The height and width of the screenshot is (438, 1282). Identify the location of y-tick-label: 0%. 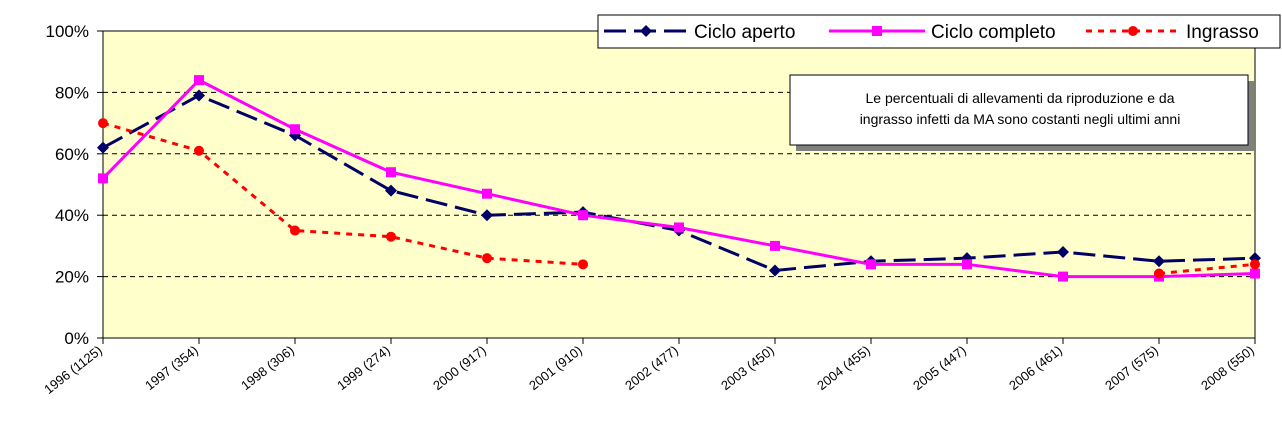
(76, 338).